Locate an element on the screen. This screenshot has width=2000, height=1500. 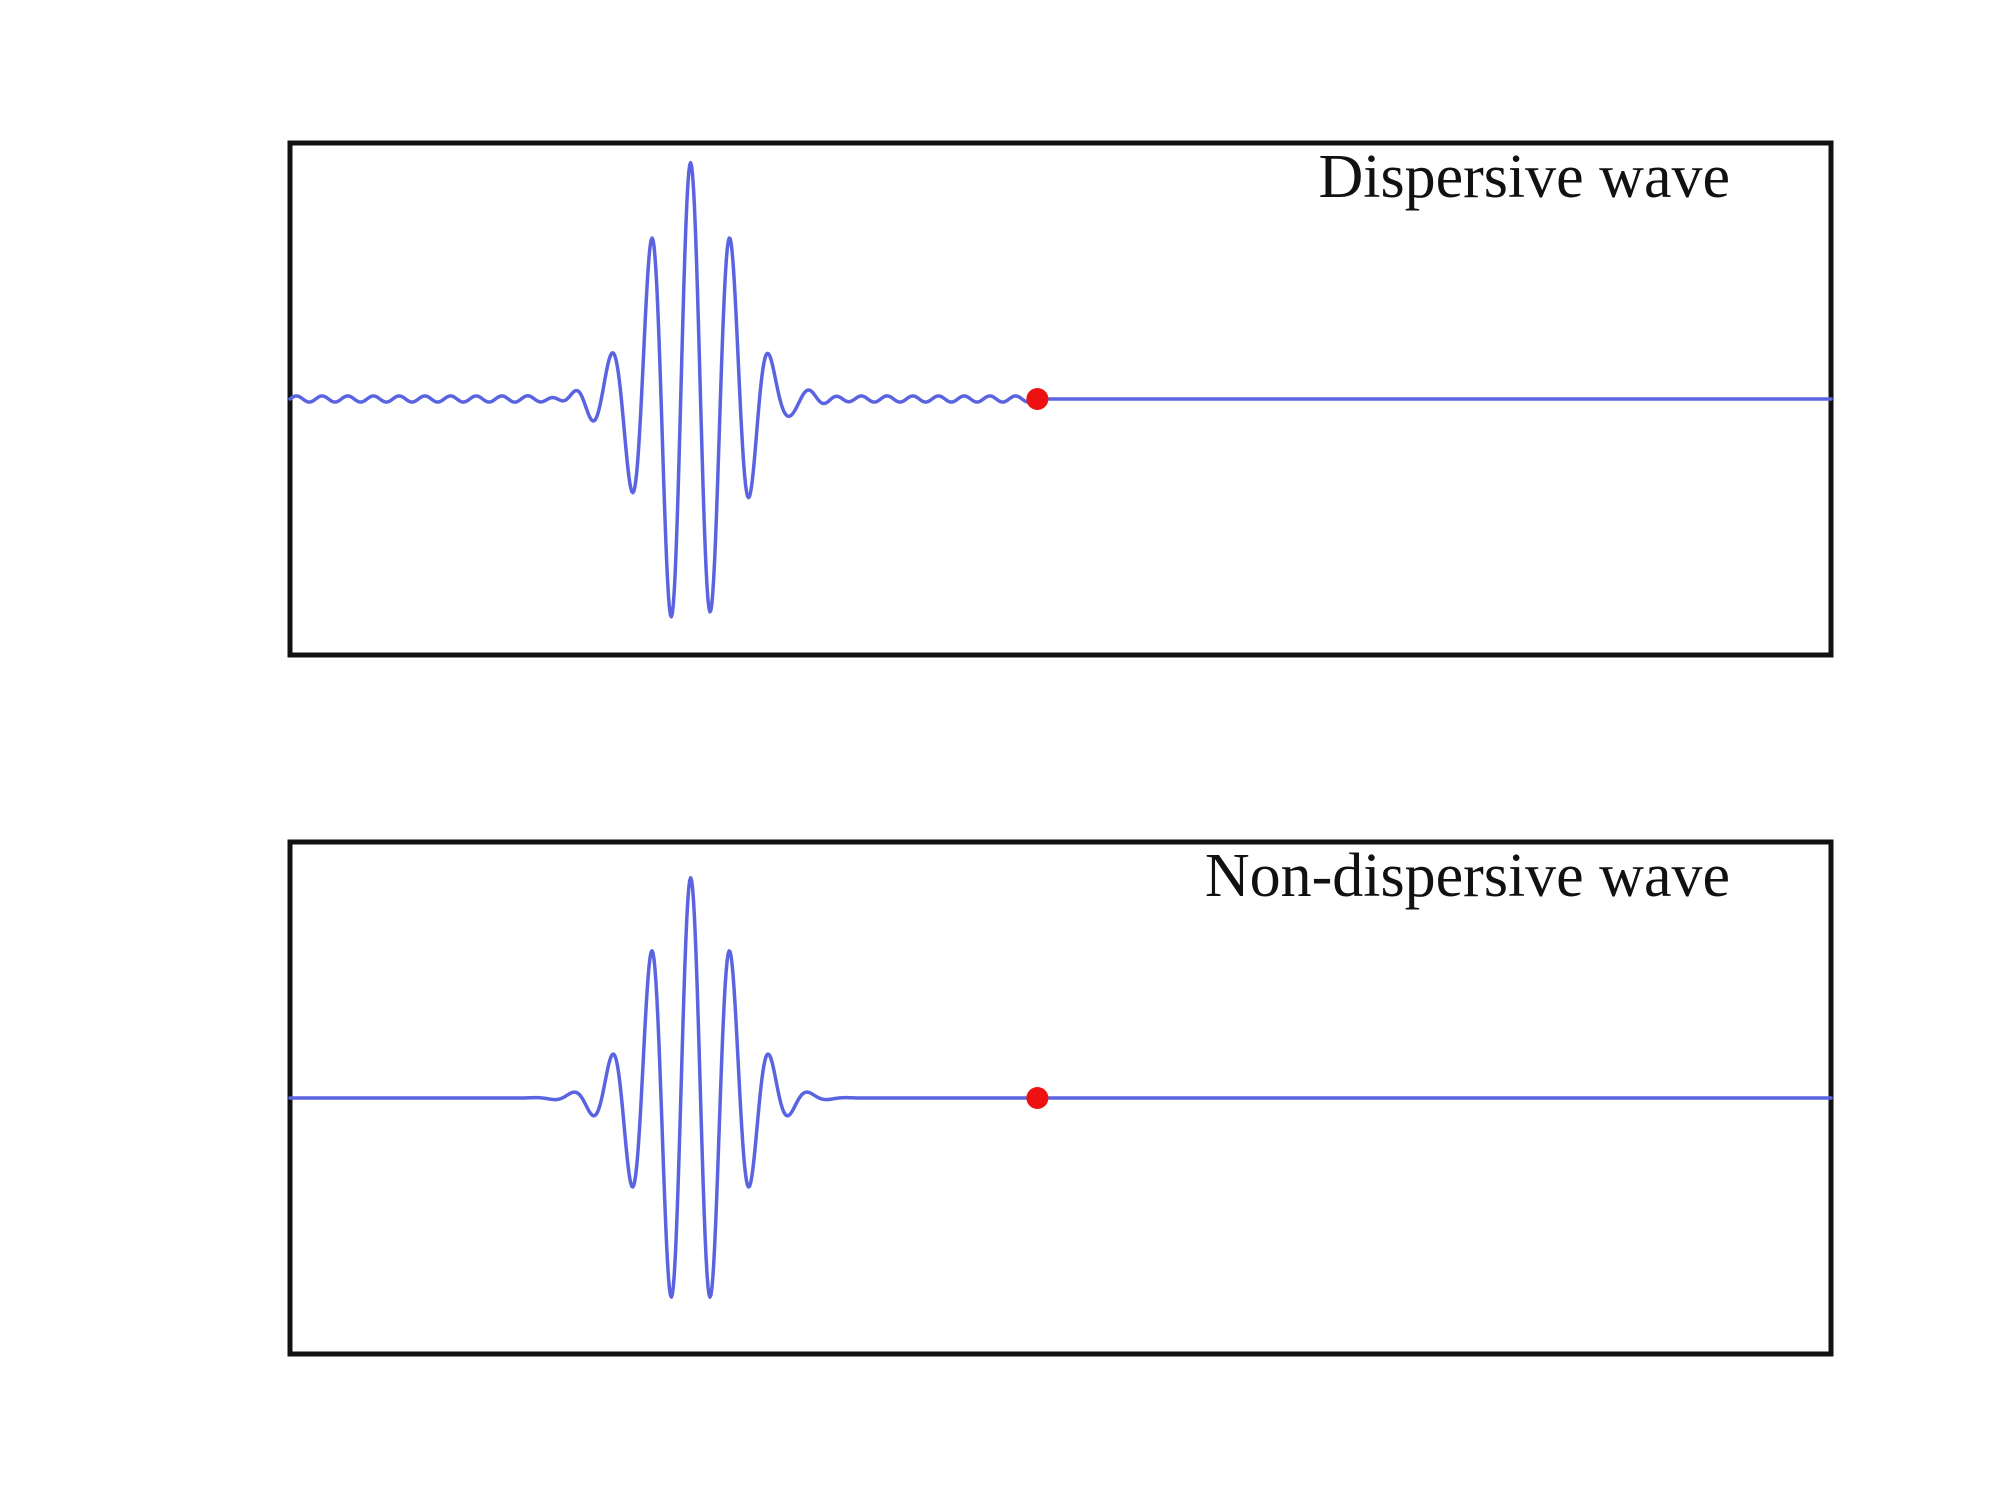
panel-title: Non-dispersive wave is located at coordinates (1467, 876).